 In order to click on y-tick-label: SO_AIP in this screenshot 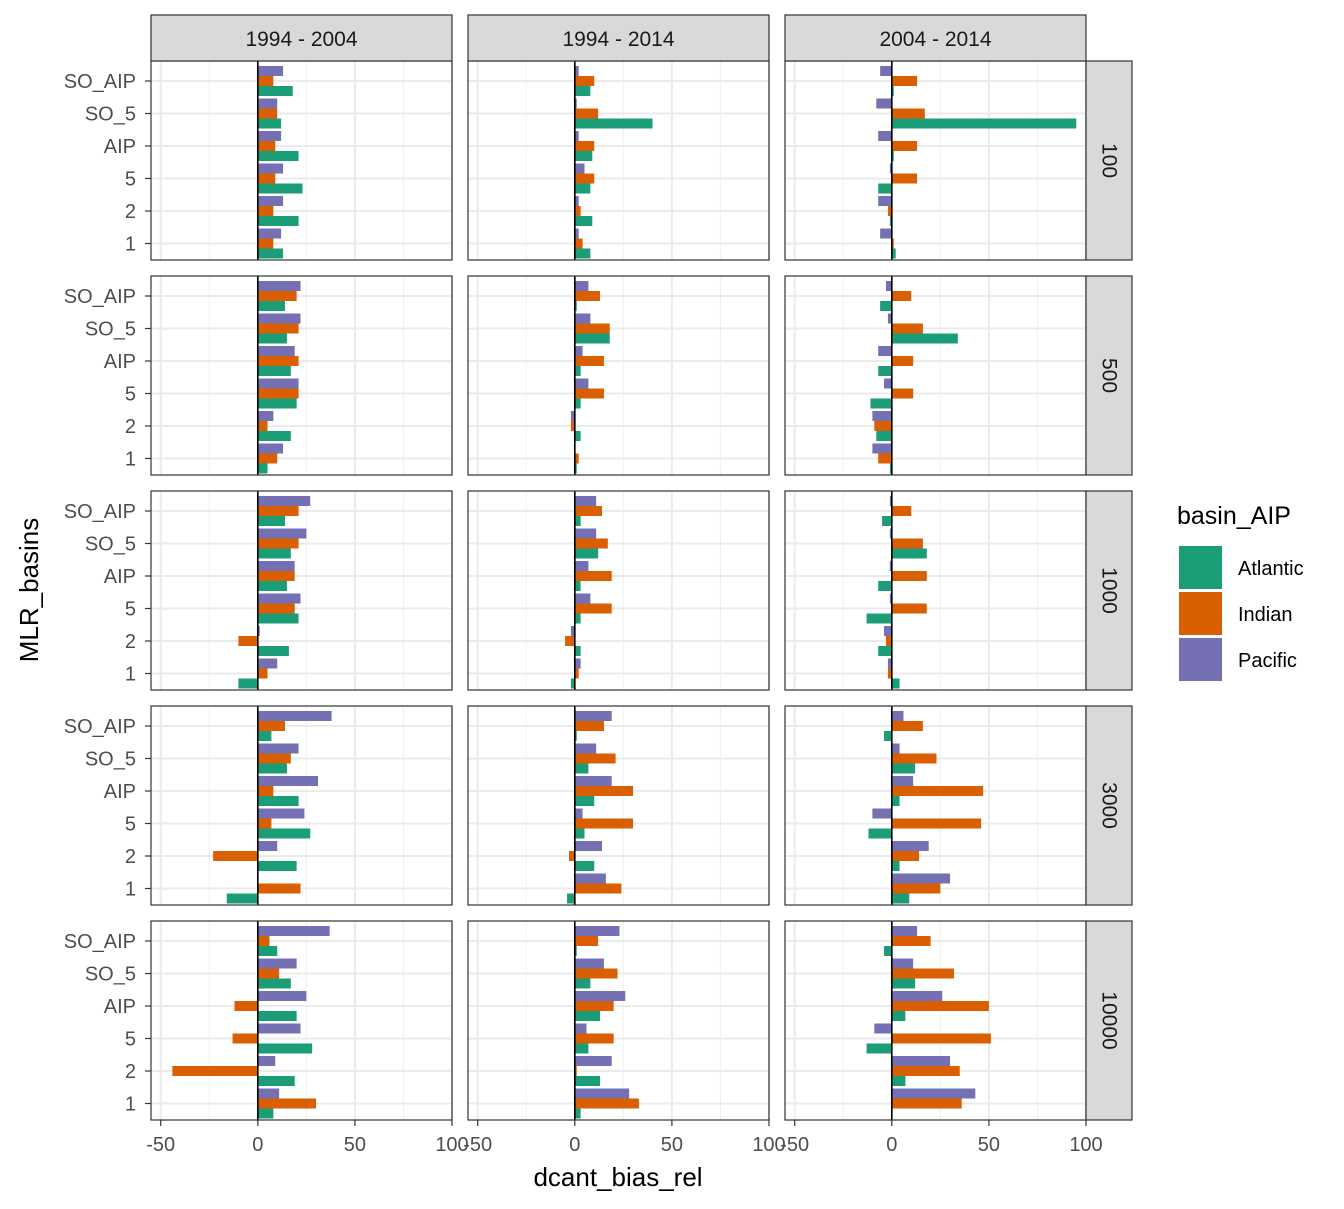, I will do `click(100, 942)`.